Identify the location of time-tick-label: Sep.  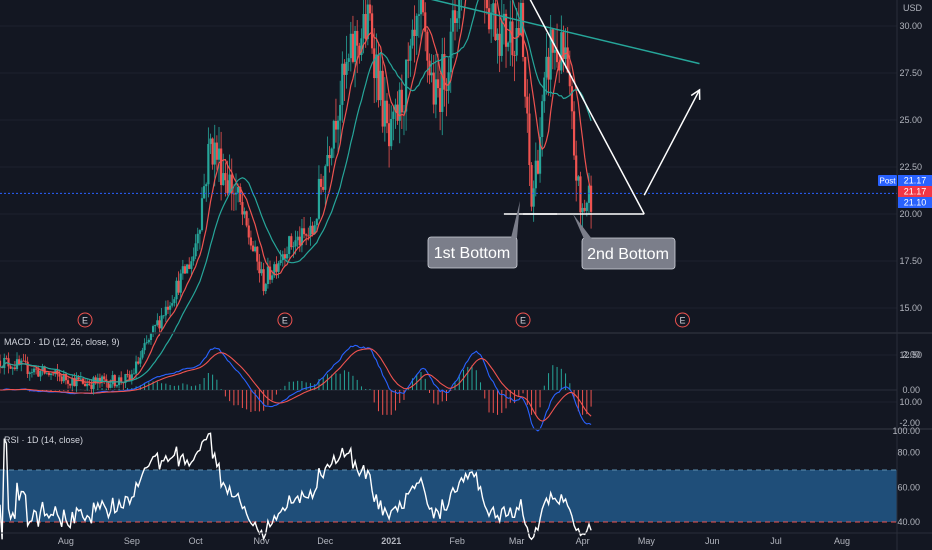
(132, 541).